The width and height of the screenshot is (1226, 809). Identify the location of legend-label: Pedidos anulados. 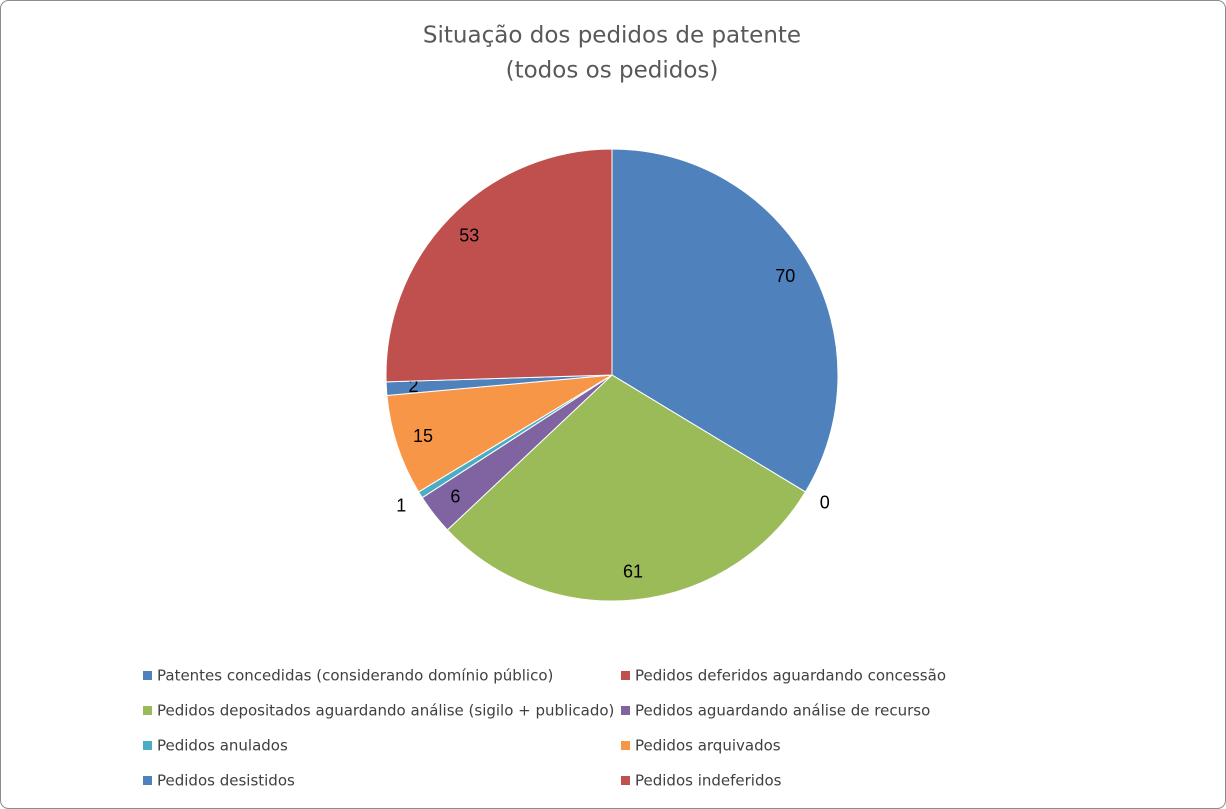
(222, 746).